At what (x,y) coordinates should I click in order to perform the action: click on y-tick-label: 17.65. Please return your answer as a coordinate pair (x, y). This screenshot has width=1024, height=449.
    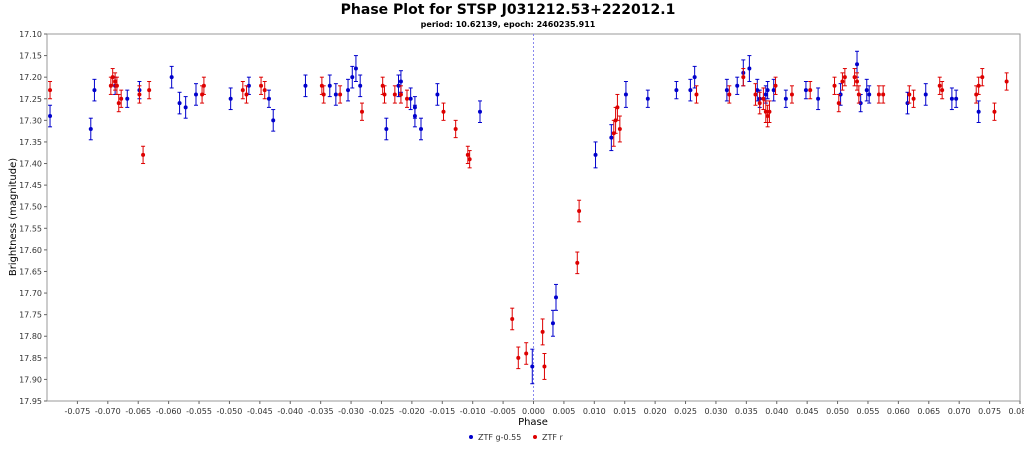
    Looking at the image, I should click on (30, 271).